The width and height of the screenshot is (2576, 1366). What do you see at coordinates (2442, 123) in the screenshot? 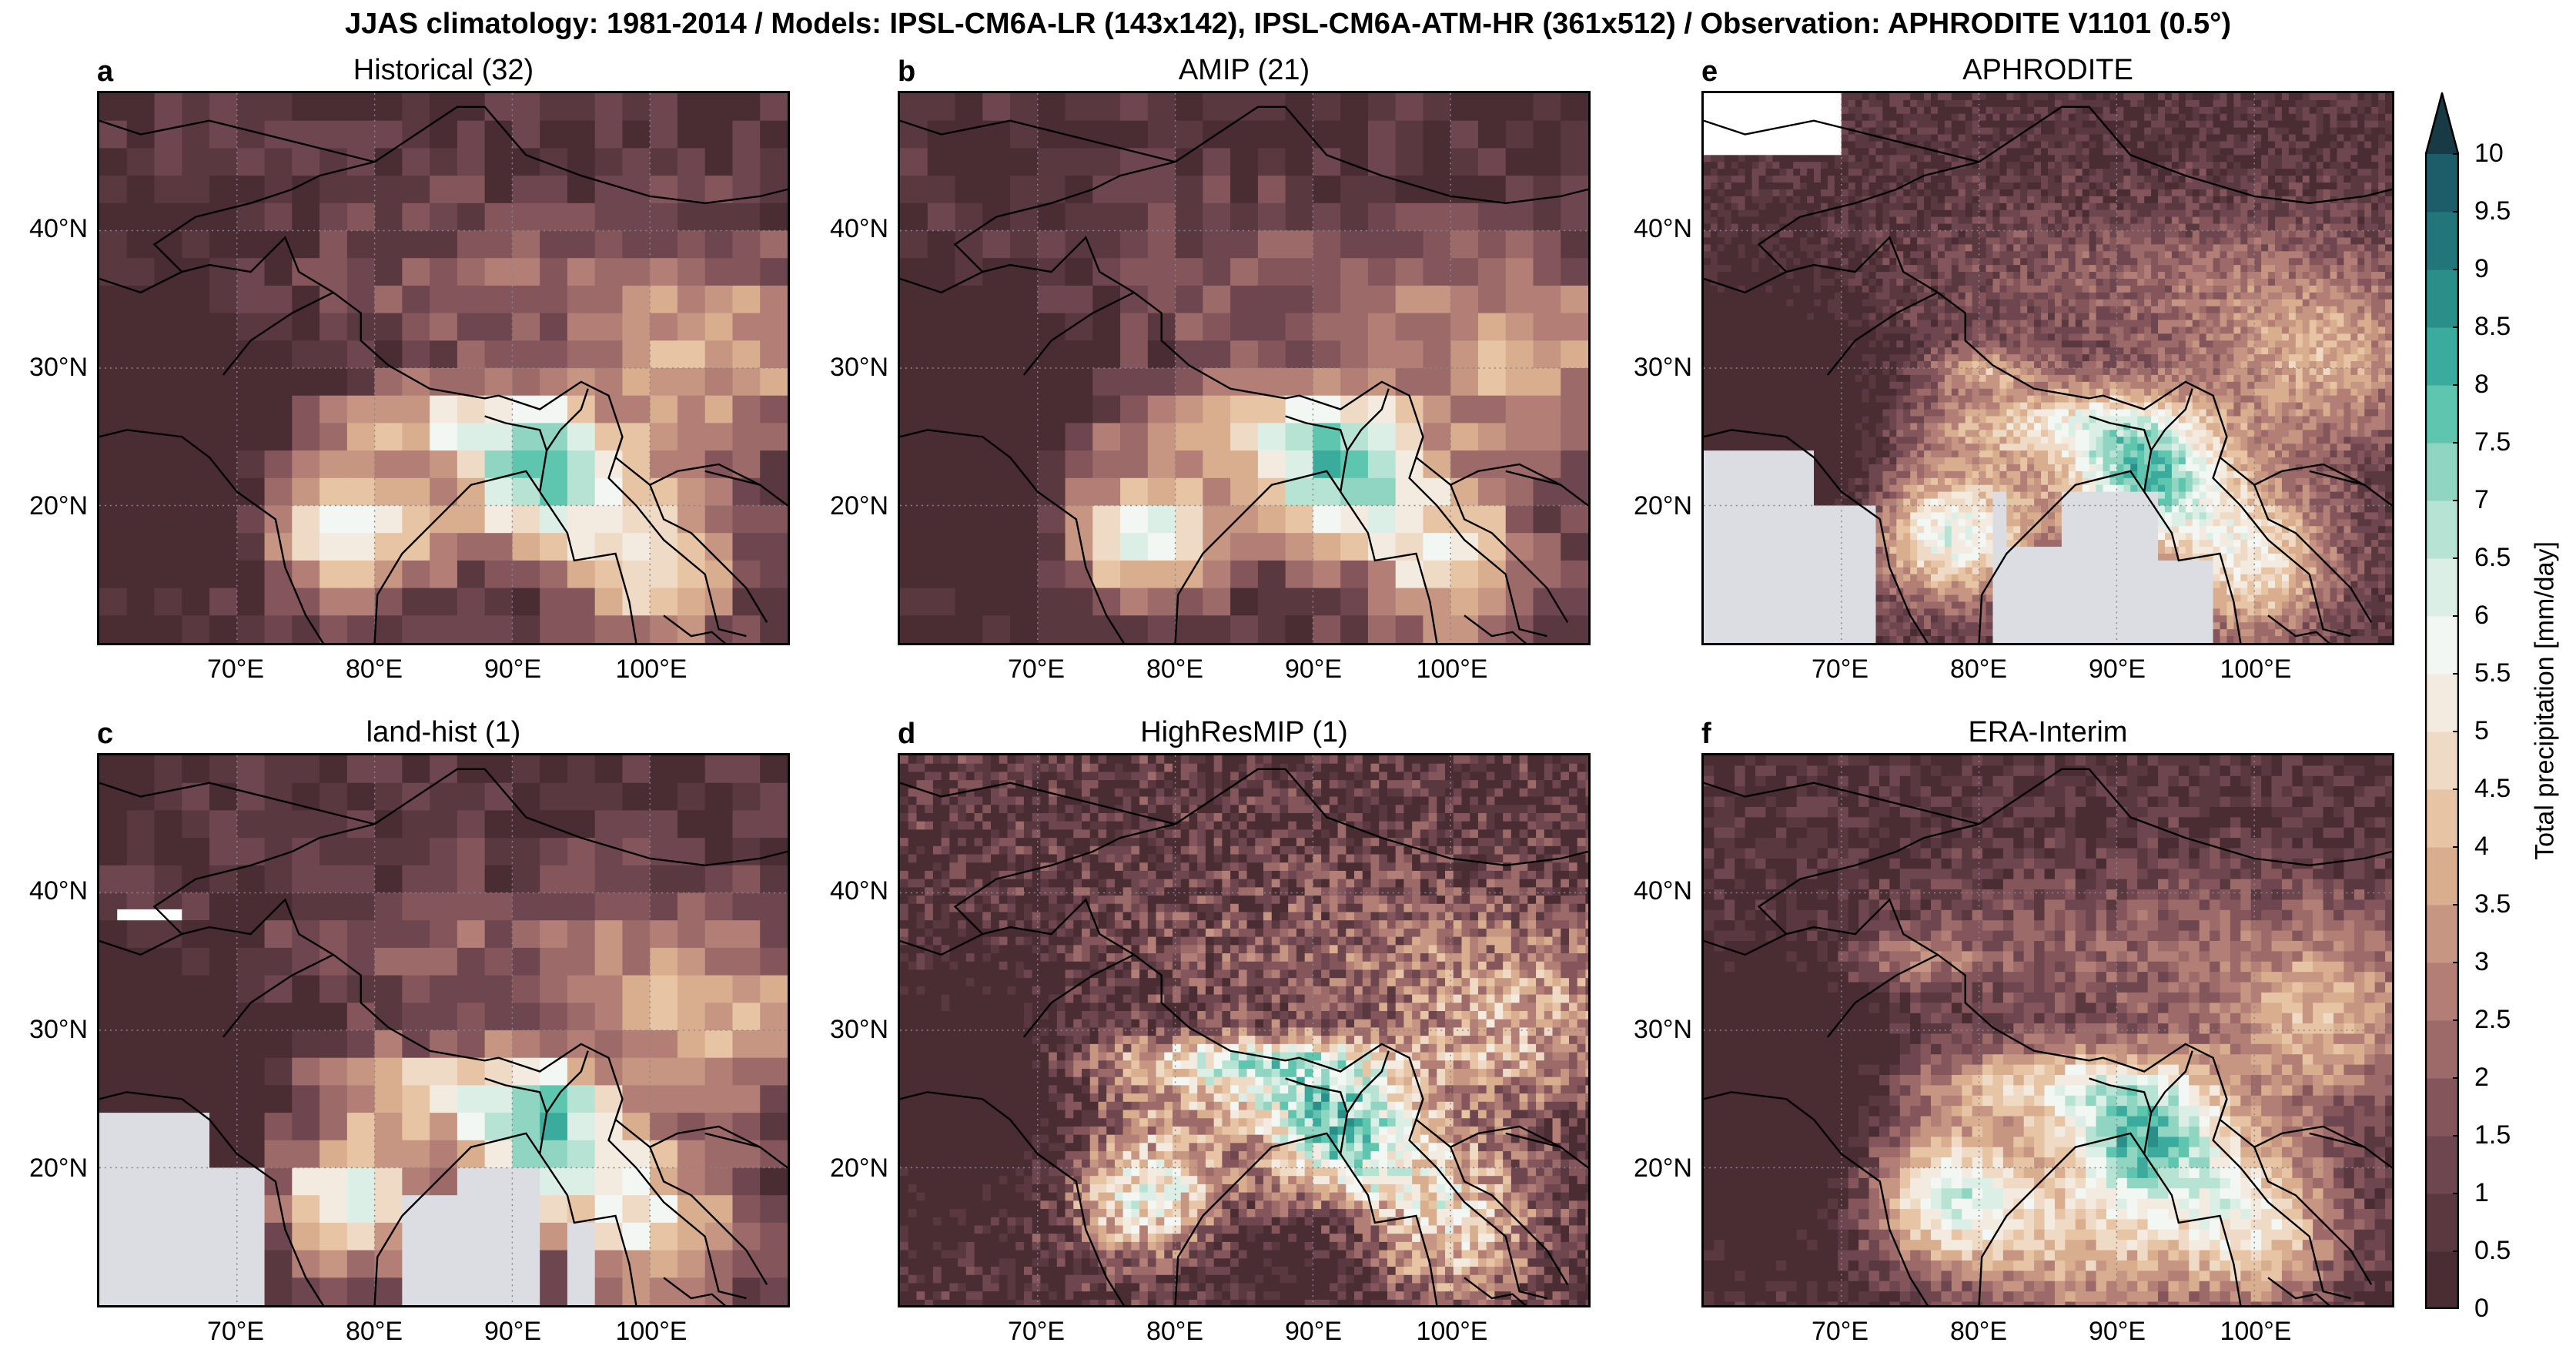
I see `colorbar-extend-arrow` at bounding box center [2442, 123].